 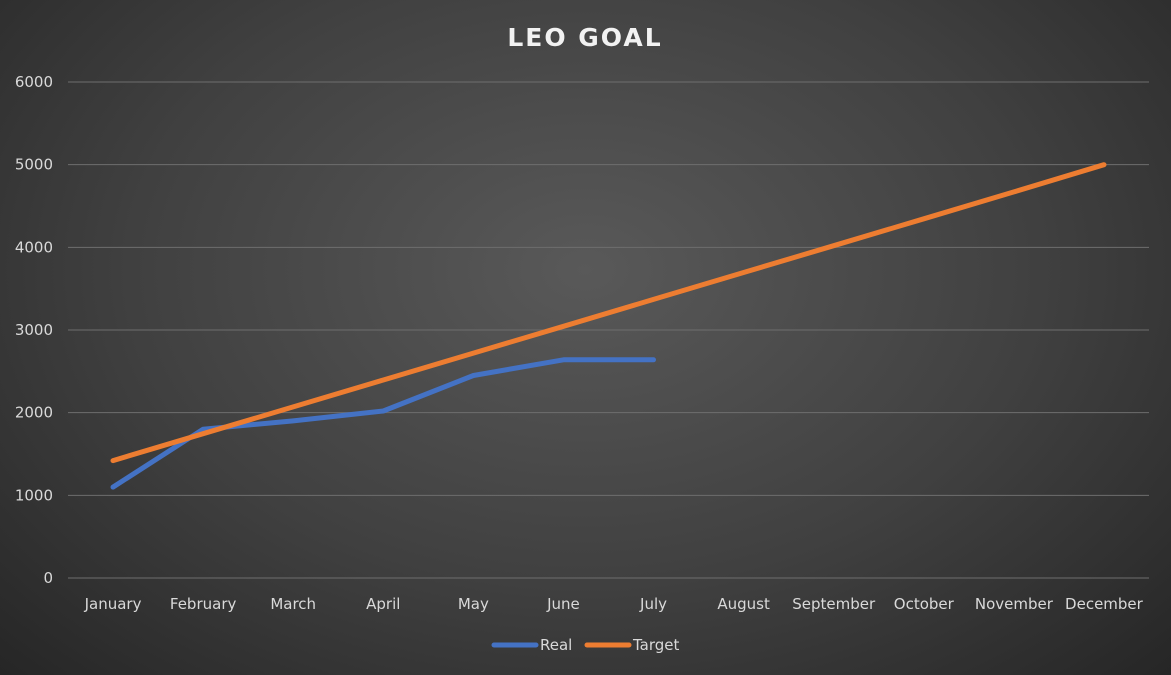 What do you see at coordinates (1104, 604) in the screenshot?
I see `x-tick-label: December` at bounding box center [1104, 604].